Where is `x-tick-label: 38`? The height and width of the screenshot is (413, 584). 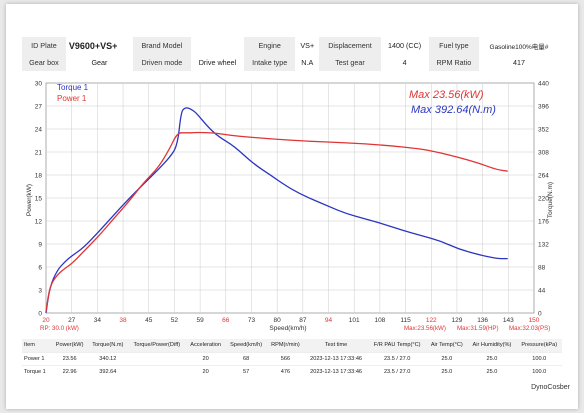 x-tick-label: 38 is located at coordinates (123, 320).